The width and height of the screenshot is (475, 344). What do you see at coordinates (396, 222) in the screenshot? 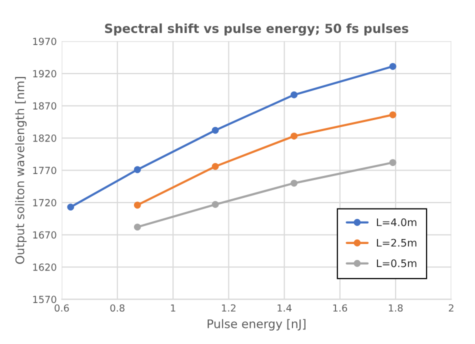
I see `legend-label: L=4.0m` at bounding box center [396, 222].